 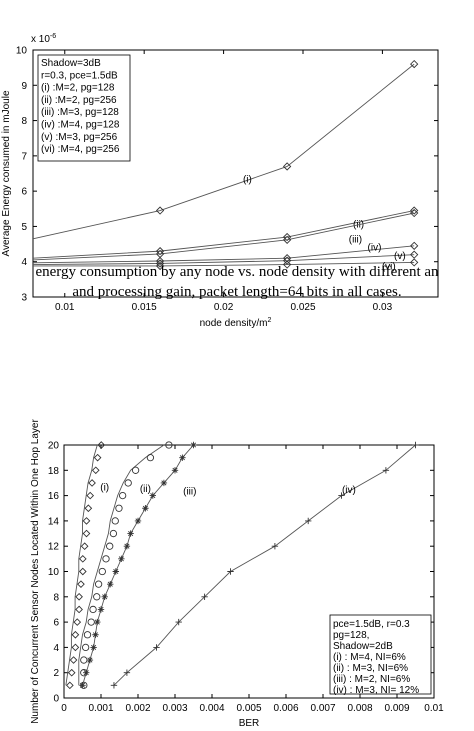 I want to click on x-tick-label: 0.009, so click(x=396, y=708).